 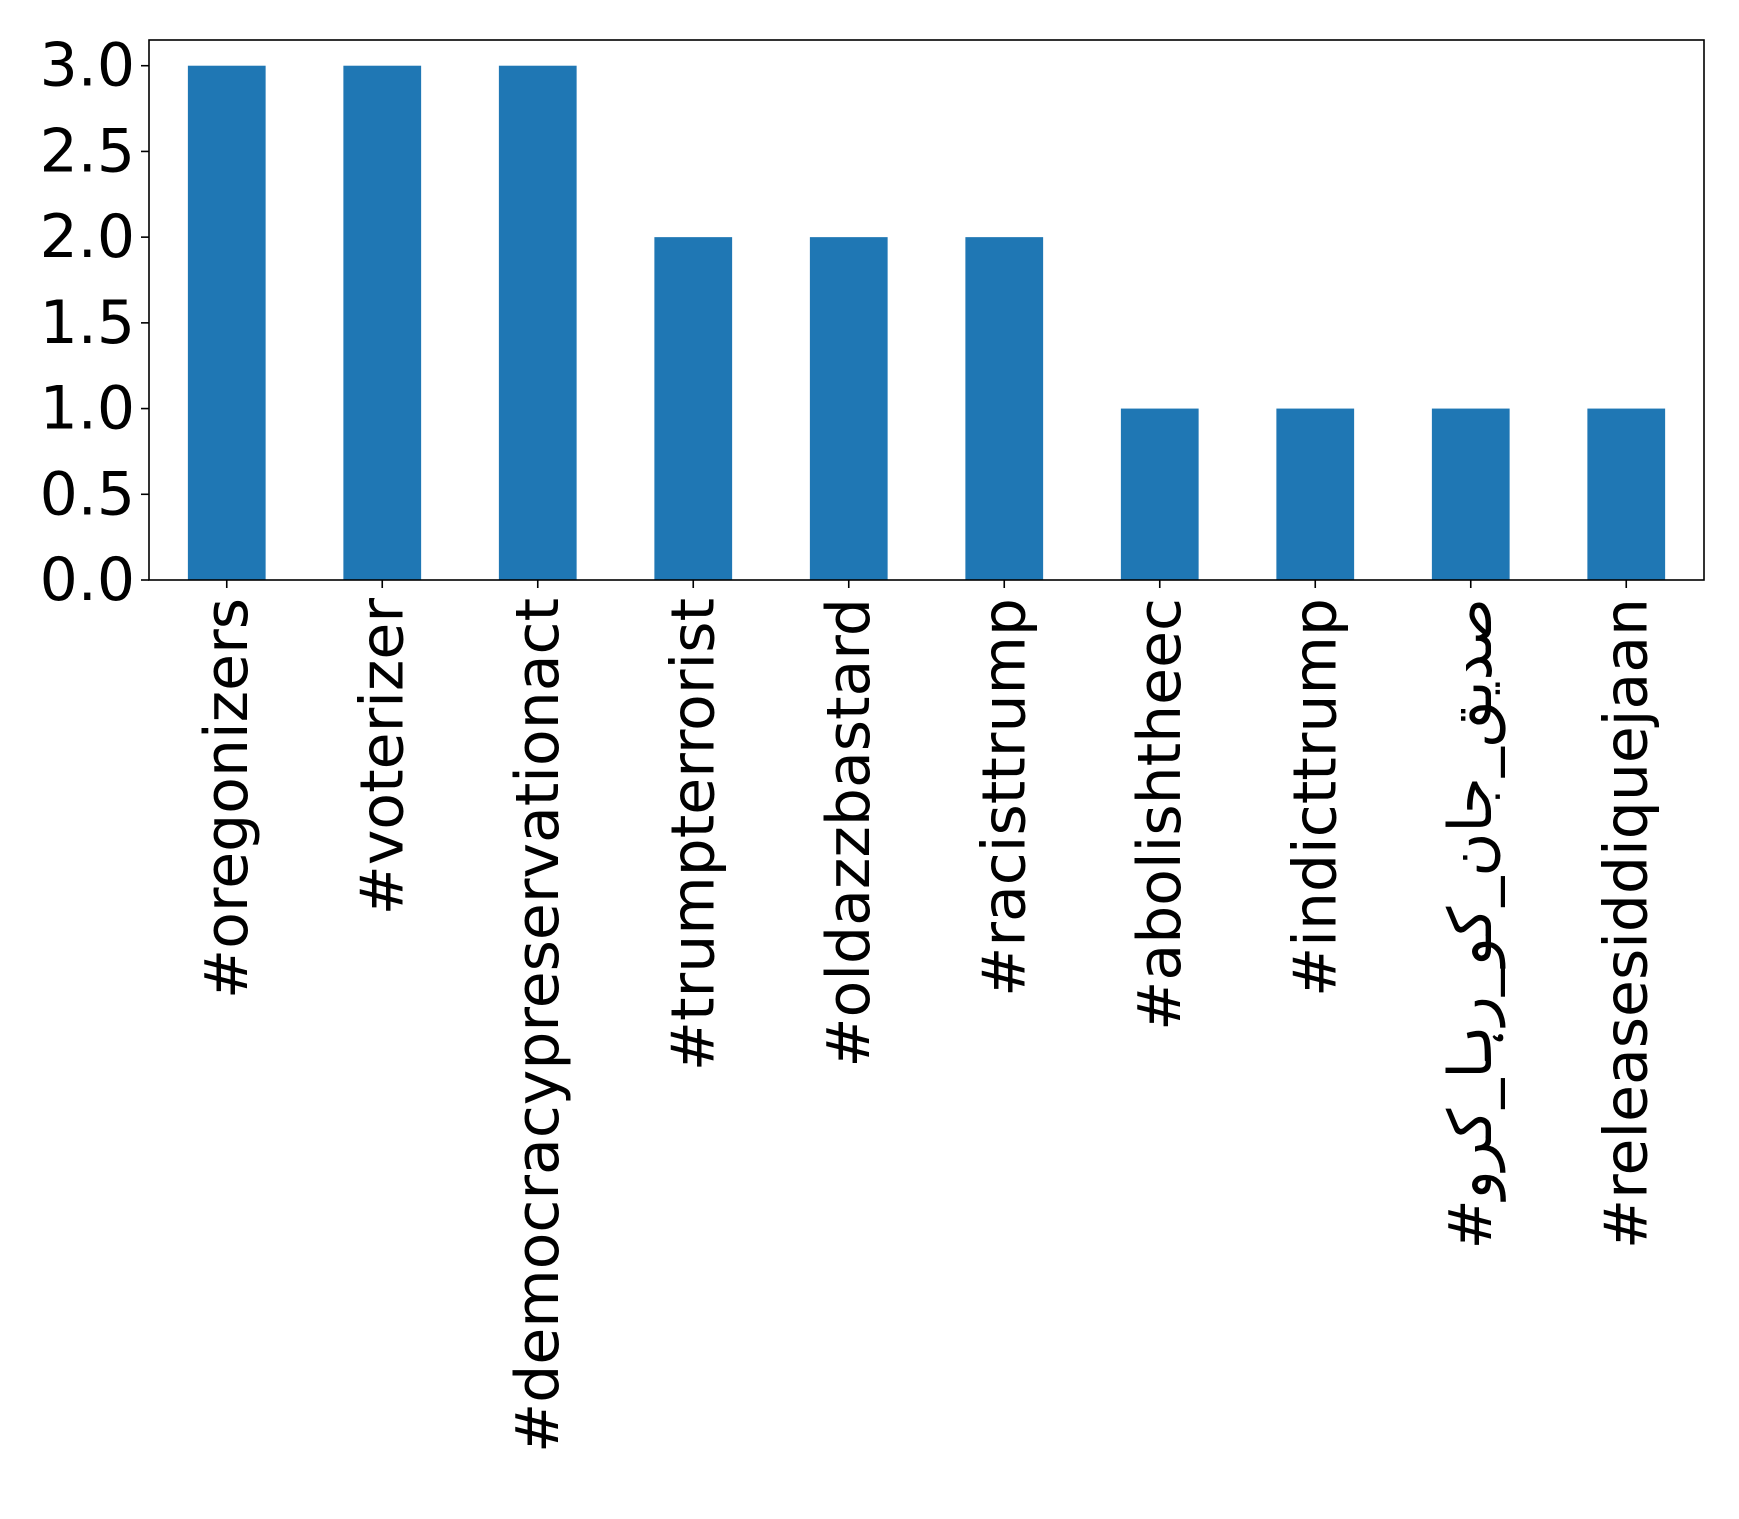 What do you see at coordinates (538, 1025) in the screenshot?
I see `x-tick-label: #democracypreservationact` at bounding box center [538, 1025].